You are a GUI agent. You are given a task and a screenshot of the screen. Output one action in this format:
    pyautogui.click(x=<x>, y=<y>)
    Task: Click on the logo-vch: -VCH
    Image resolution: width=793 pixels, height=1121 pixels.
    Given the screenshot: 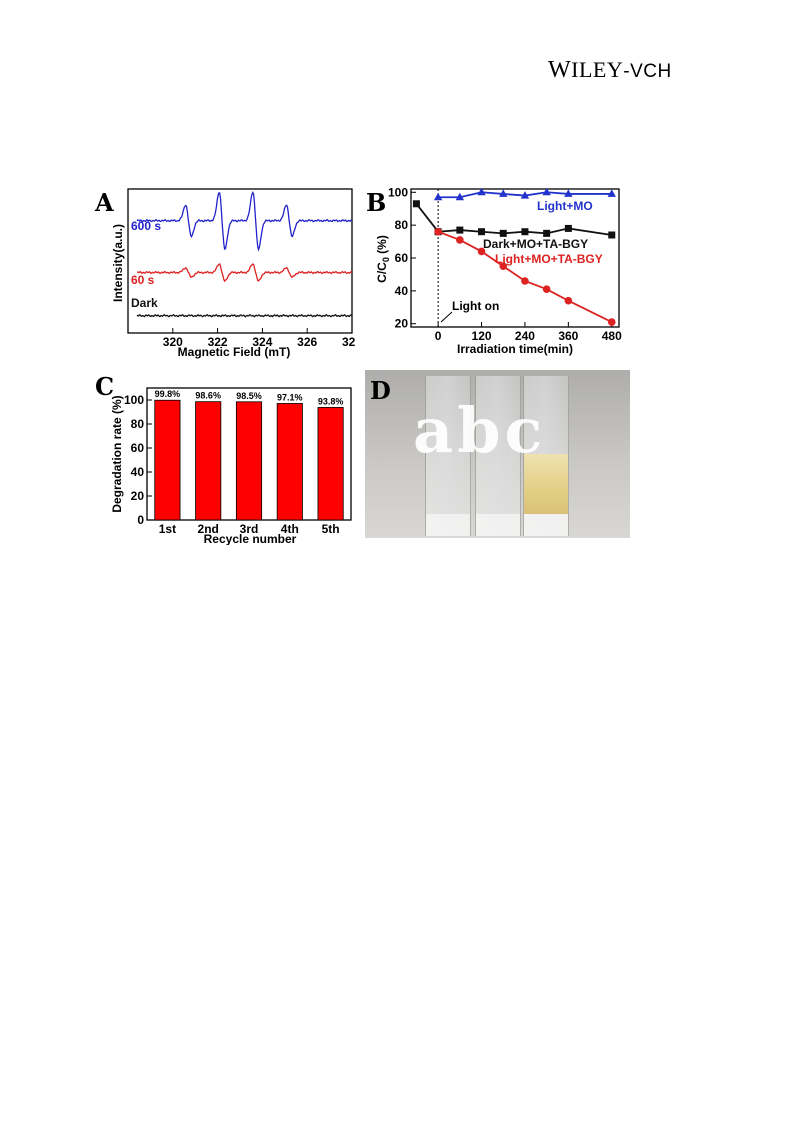 What is the action you would take?
    pyautogui.click(x=647, y=71)
    